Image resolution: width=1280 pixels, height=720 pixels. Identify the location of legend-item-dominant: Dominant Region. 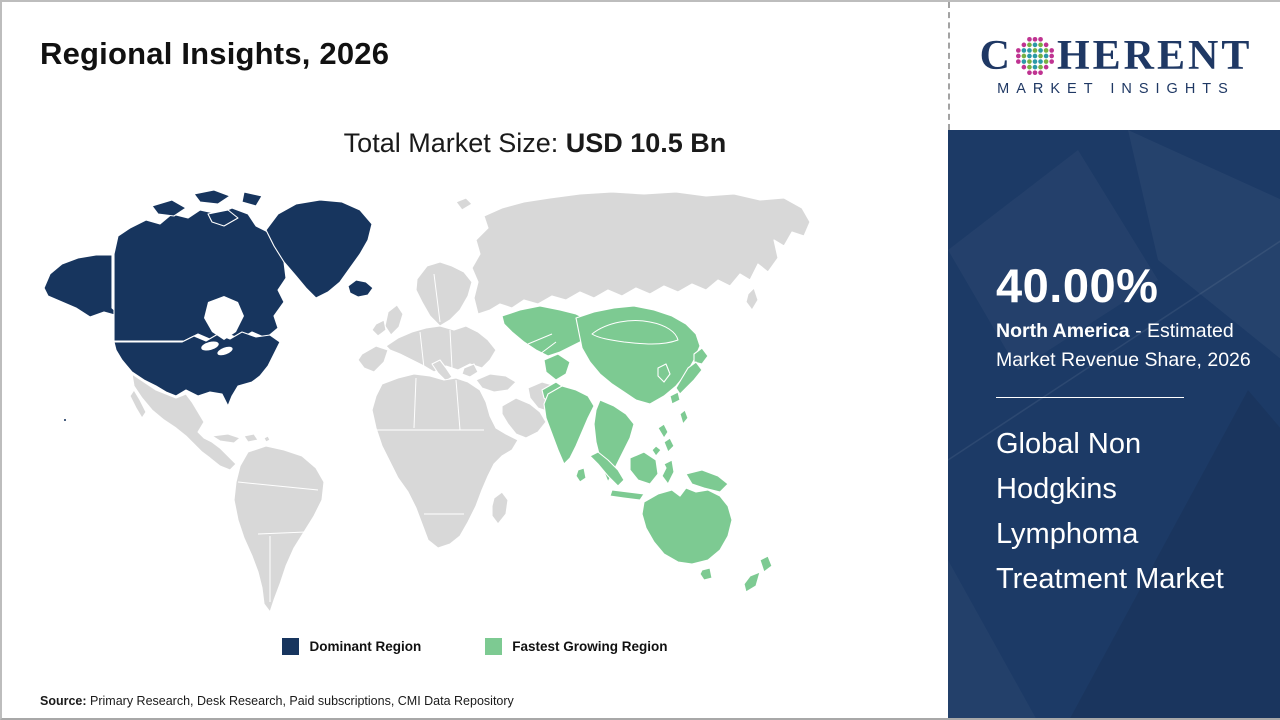
(351, 646).